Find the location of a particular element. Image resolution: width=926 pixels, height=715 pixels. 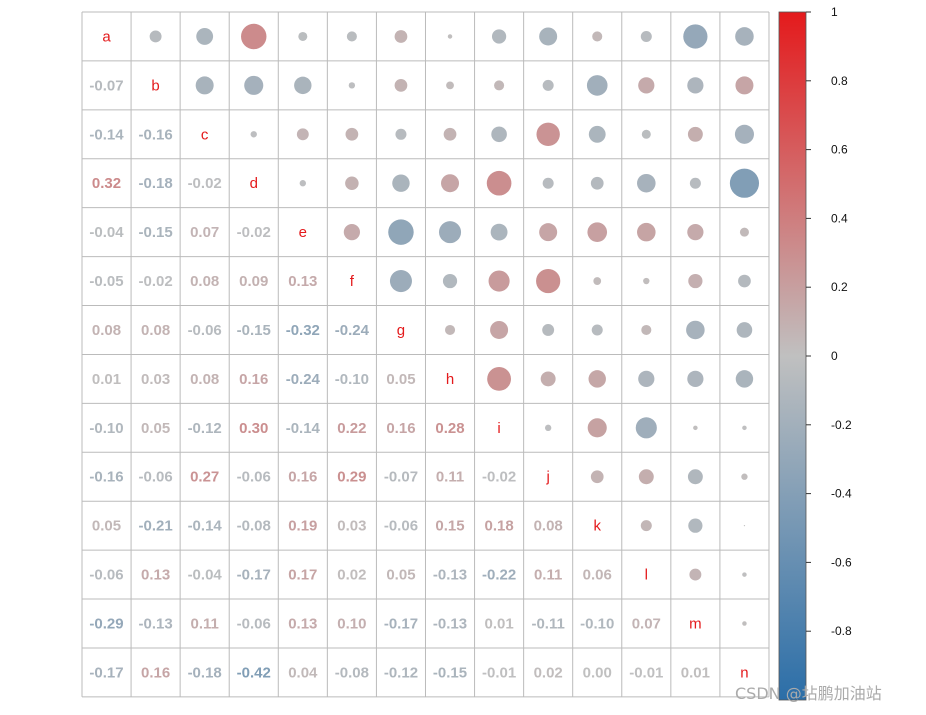

correlation-value: 0.10 is located at coordinates (351, 624).